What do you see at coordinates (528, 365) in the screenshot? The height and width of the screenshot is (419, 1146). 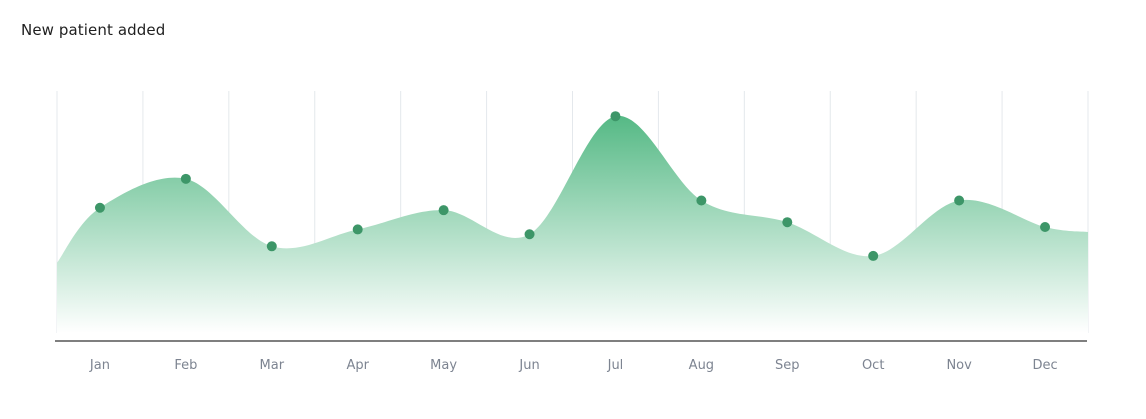 I see `x-tick-label: Jun` at bounding box center [528, 365].